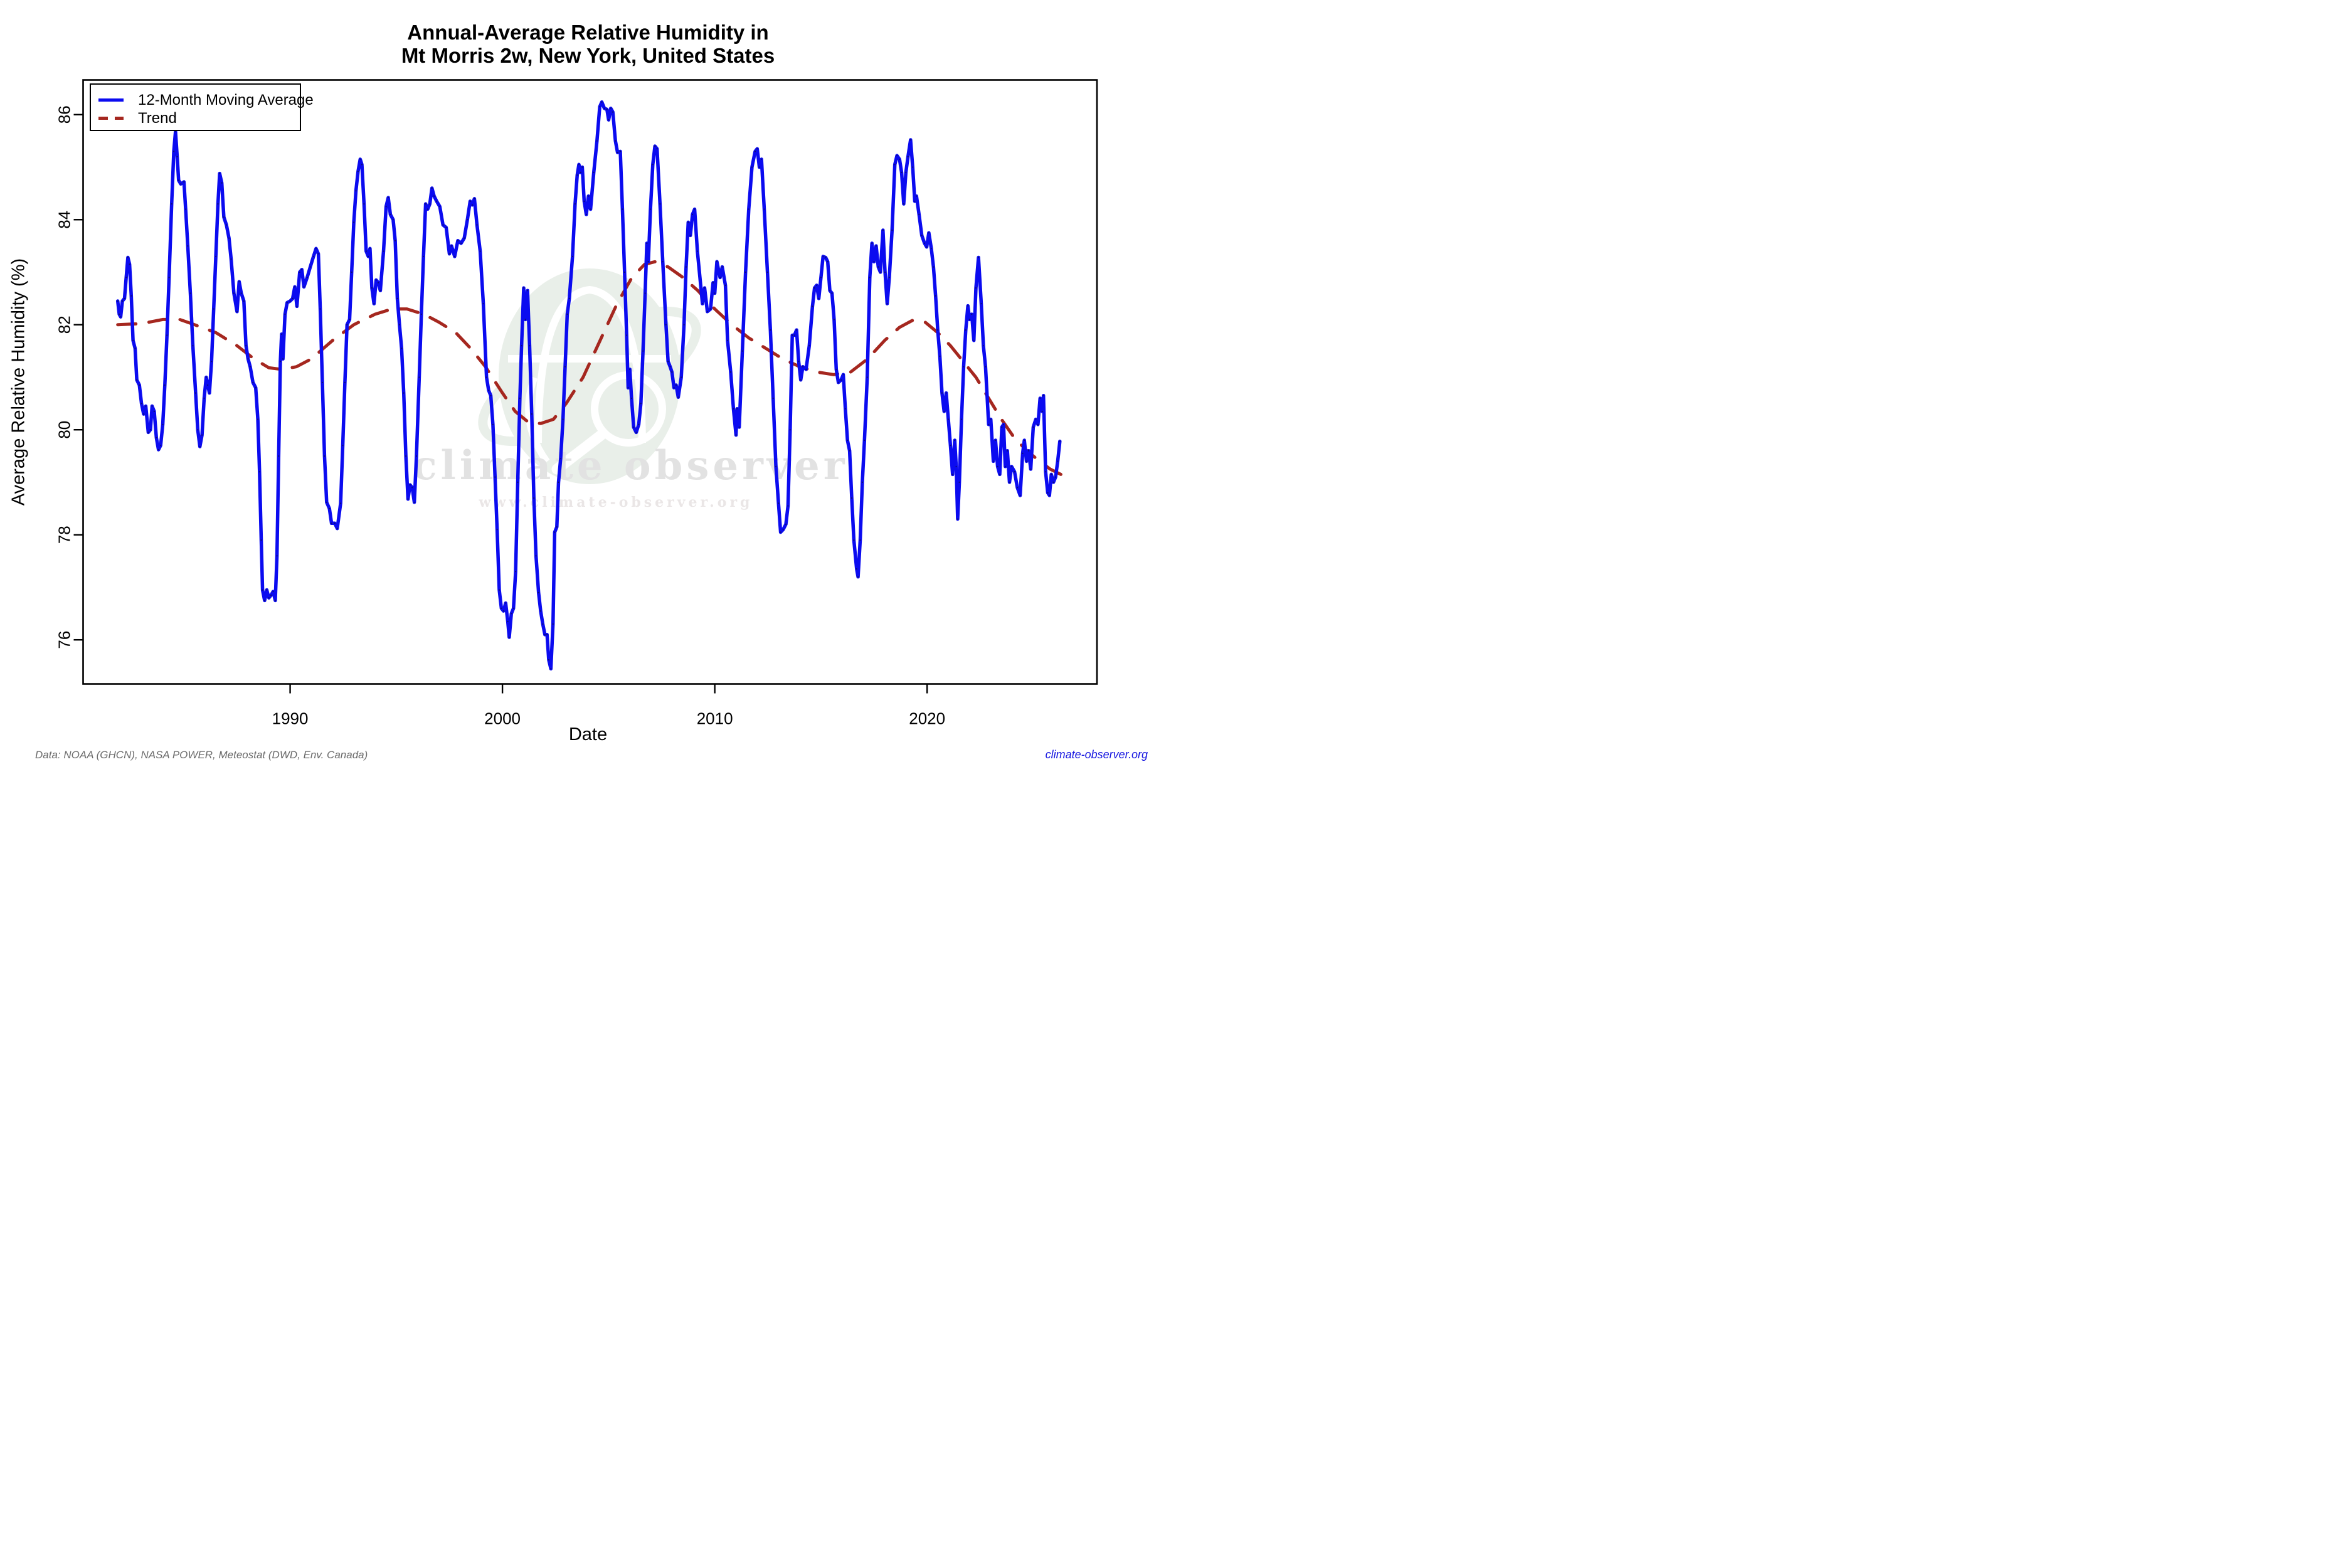 This screenshot has width=2352, height=1568. What do you see at coordinates (579, 452) in the screenshot?
I see `magnifier-handle` at bounding box center [579, 452].